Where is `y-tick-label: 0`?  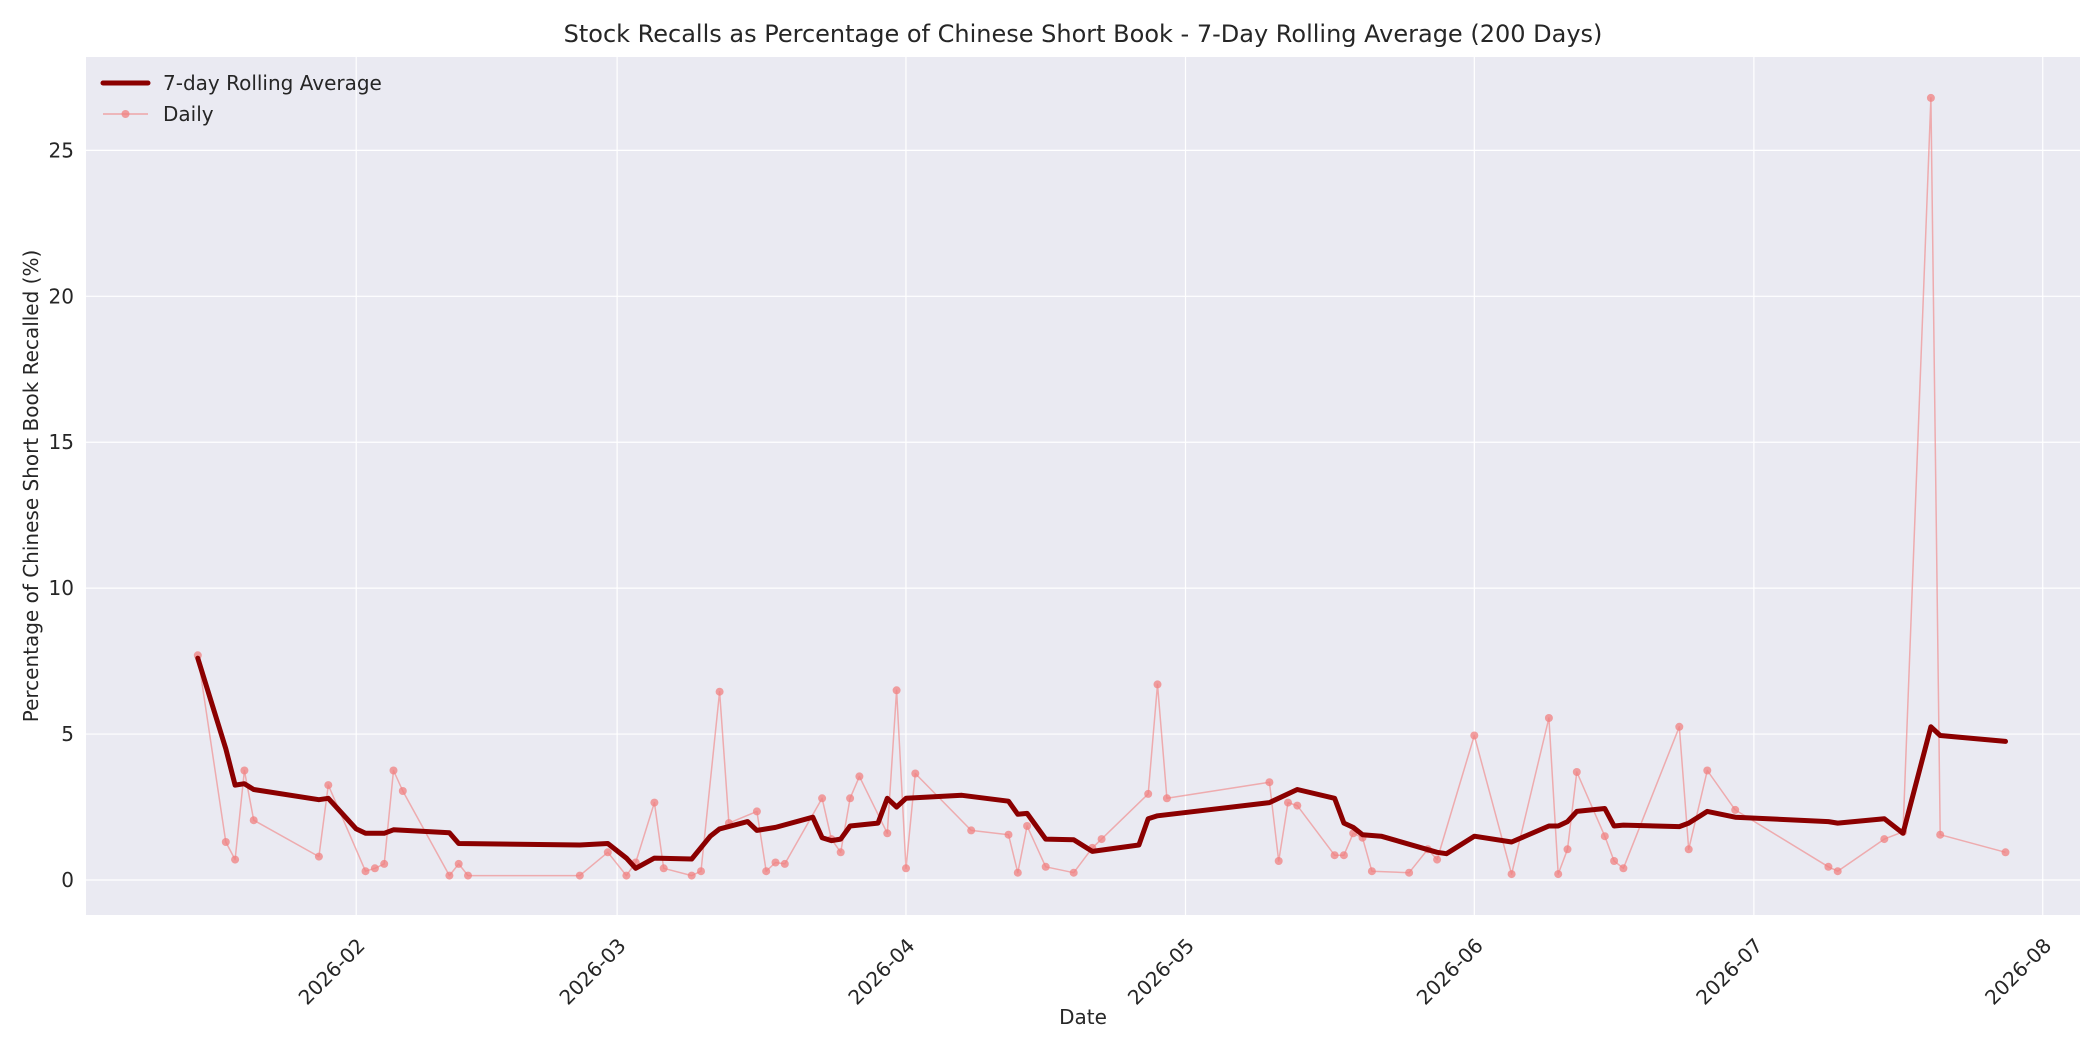
y-tick-label: 0 is located at coordinates (67, 880).